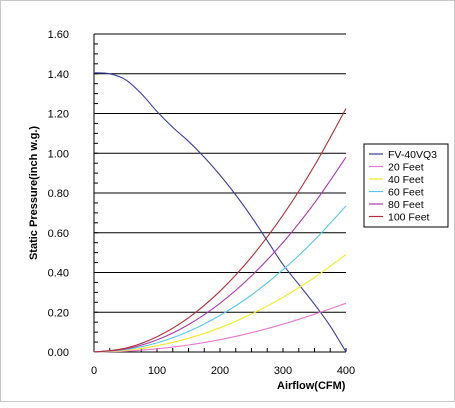 Image resolution: width=455 pixels, height=408 pixels. What do you see at coordinates (220, 371) in the screenshot?
I see `x-tick-label: 200` at bounding box center [220, 371].